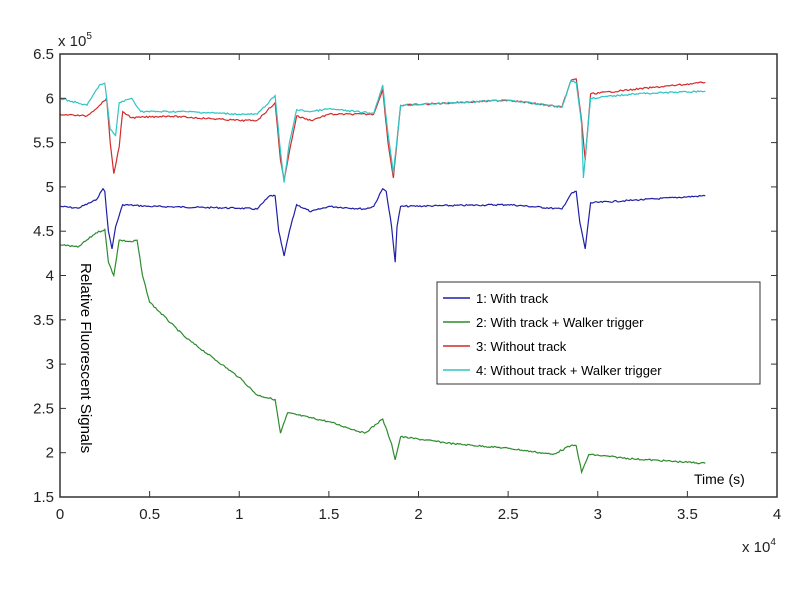  Describe the element at coordinates (43, 497) in the screenshot. I see `y-tick-label: 1.5` at that location.